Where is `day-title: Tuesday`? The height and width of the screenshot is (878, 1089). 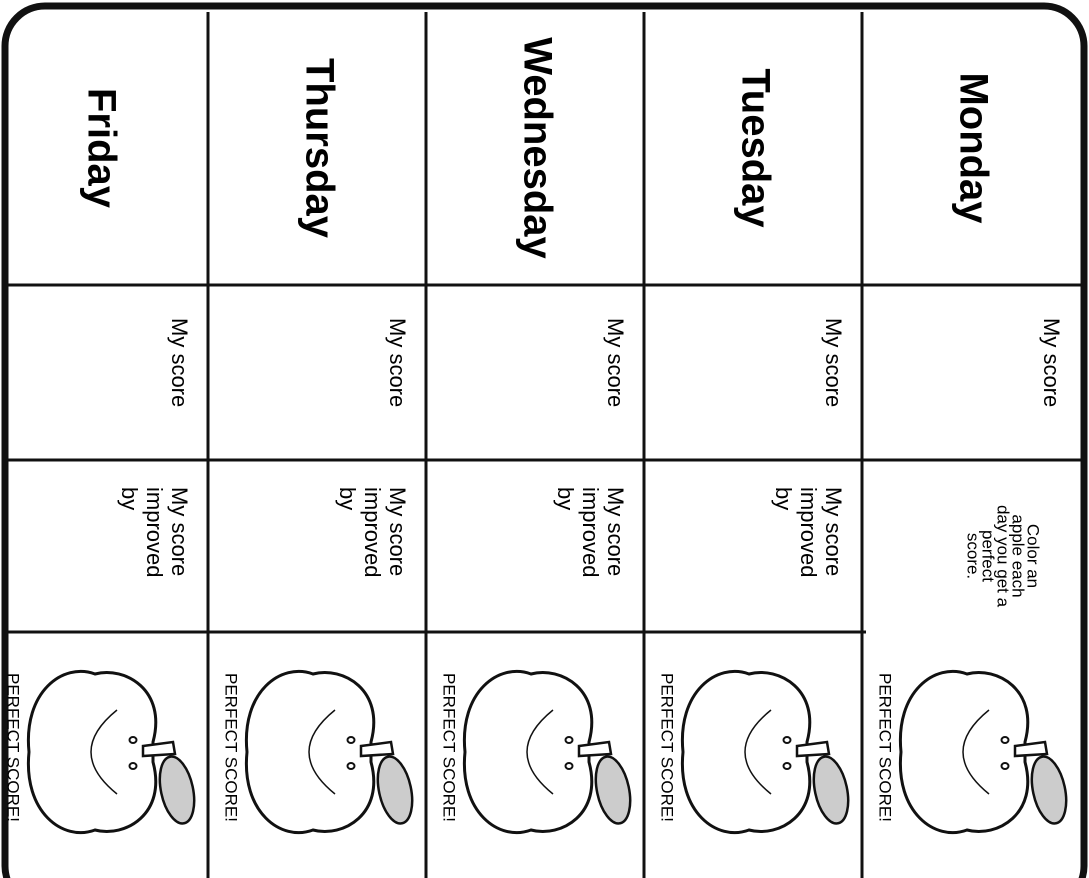
day-title: Tuesday is located at coordinates (755, 148).